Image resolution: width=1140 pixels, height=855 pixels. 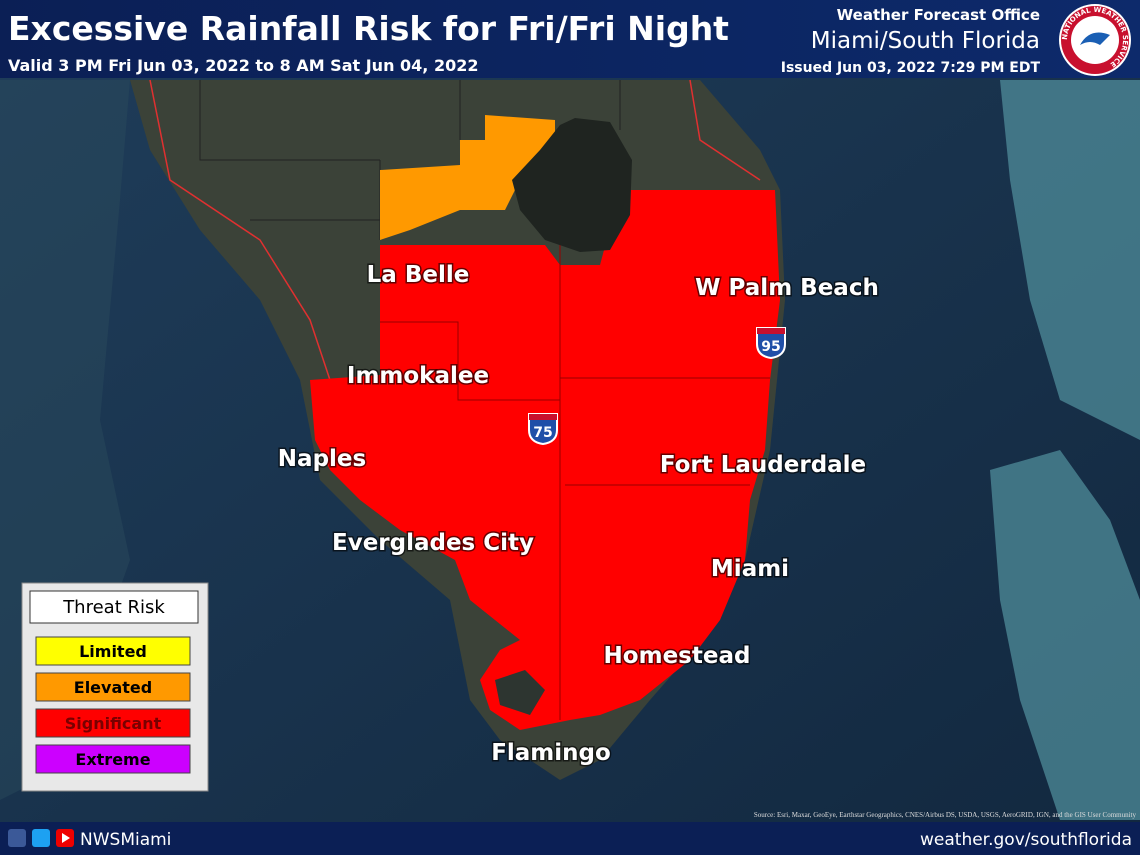 What do you see at coordinates (677, 656) in the screenshot?
I see `place-label: Homestead` at bounding box center [677, 656].